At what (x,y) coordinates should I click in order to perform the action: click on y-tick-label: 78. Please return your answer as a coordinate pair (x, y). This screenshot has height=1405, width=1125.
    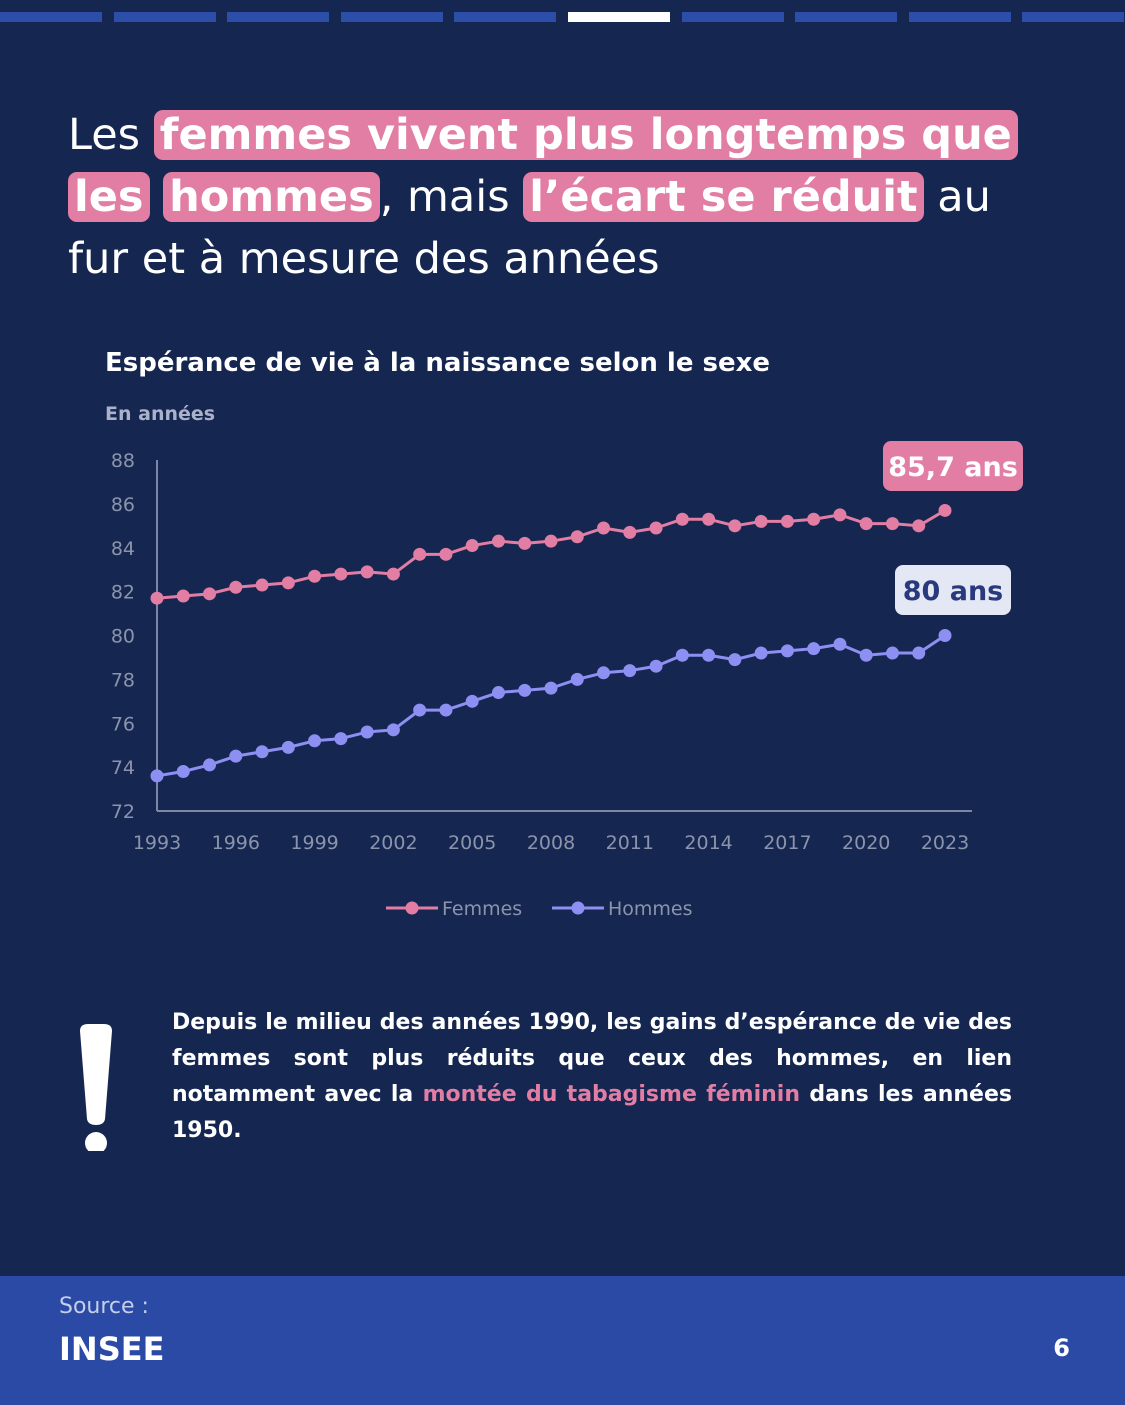
    Looking at the image, I should click on (123, 680).